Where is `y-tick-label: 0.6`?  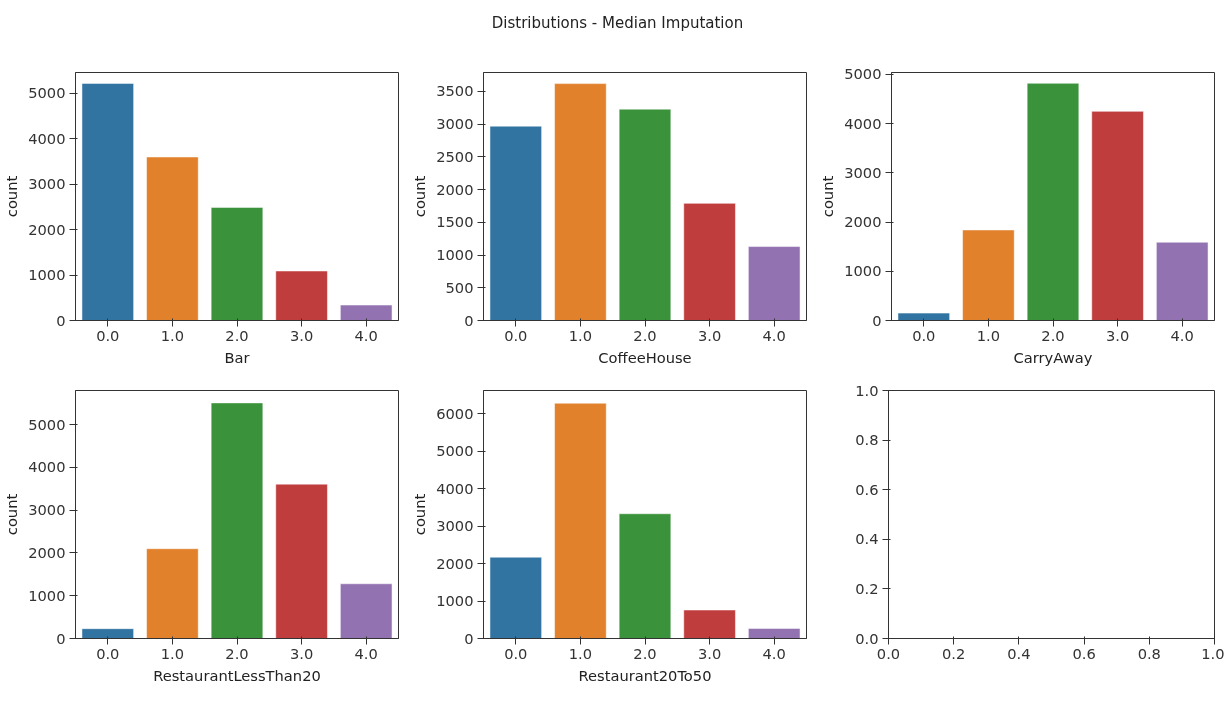 y-tick-label: 0.6 is located at coordinates (867, 489).